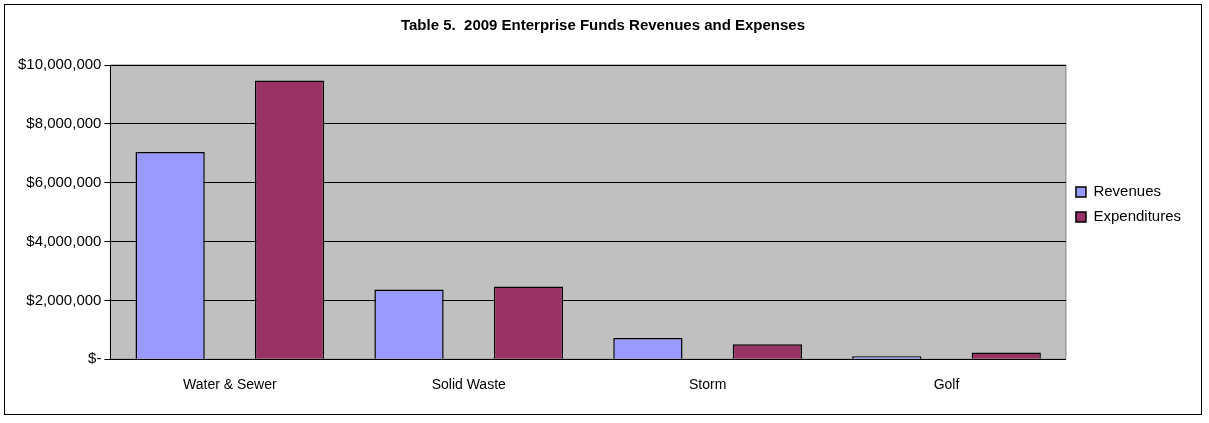 Image resolution: width=1209 pixels, height=423 pixels. I want to click on legend-label: Revenues, so click(1127, 191).